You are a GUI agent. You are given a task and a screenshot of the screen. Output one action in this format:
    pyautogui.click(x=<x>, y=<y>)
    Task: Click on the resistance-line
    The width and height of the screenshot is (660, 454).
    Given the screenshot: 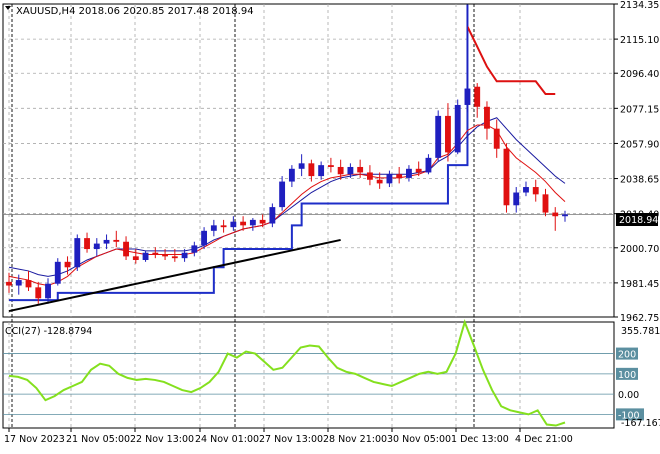 What is the action you would take?
    pyautogui.click(x=511, y=61)
    